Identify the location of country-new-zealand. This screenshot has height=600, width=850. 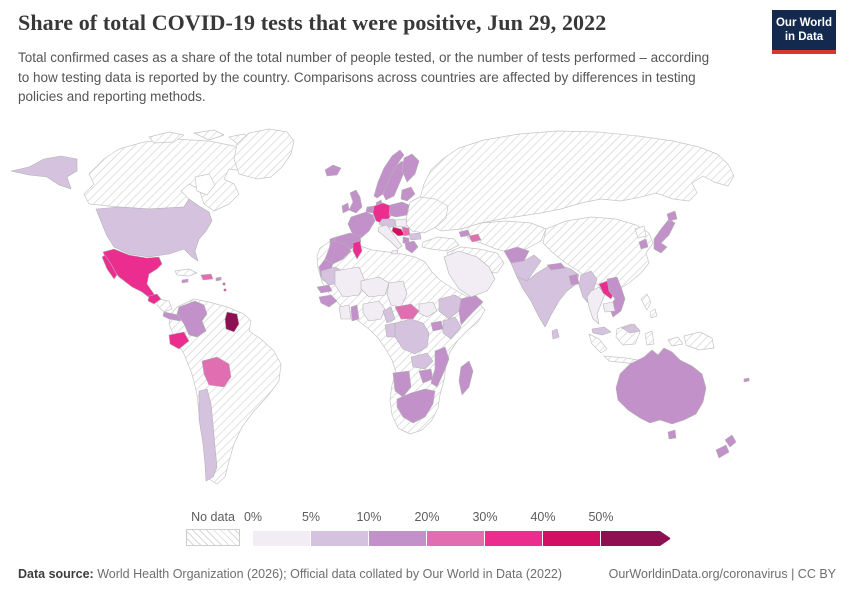
(730, 441).